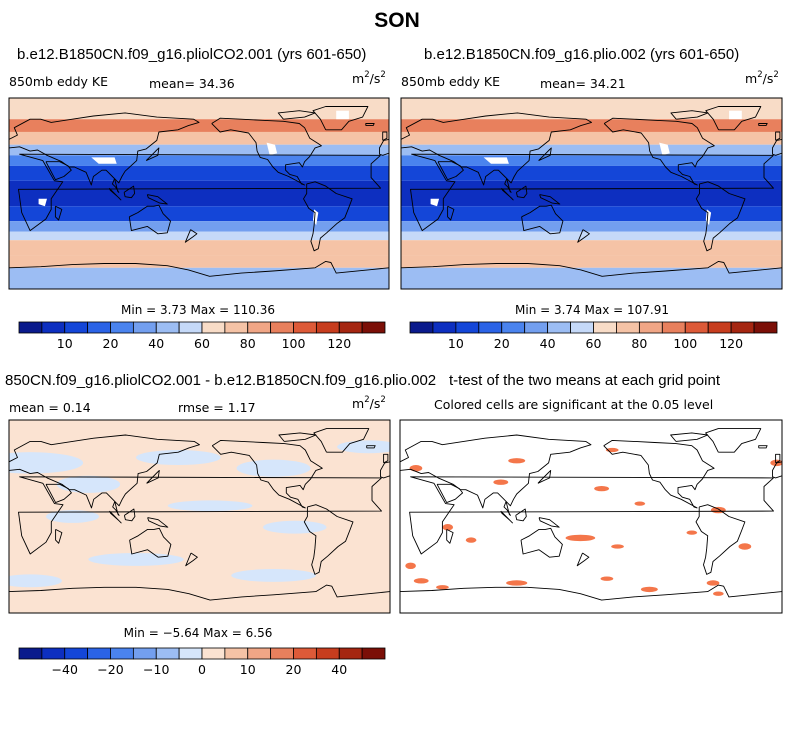 The image size is (795, 733). Describe the element at coordinates (592, 310) in the screenshot. I see `min-max-label: Min = 3.74 Max = 107.91` at that location.